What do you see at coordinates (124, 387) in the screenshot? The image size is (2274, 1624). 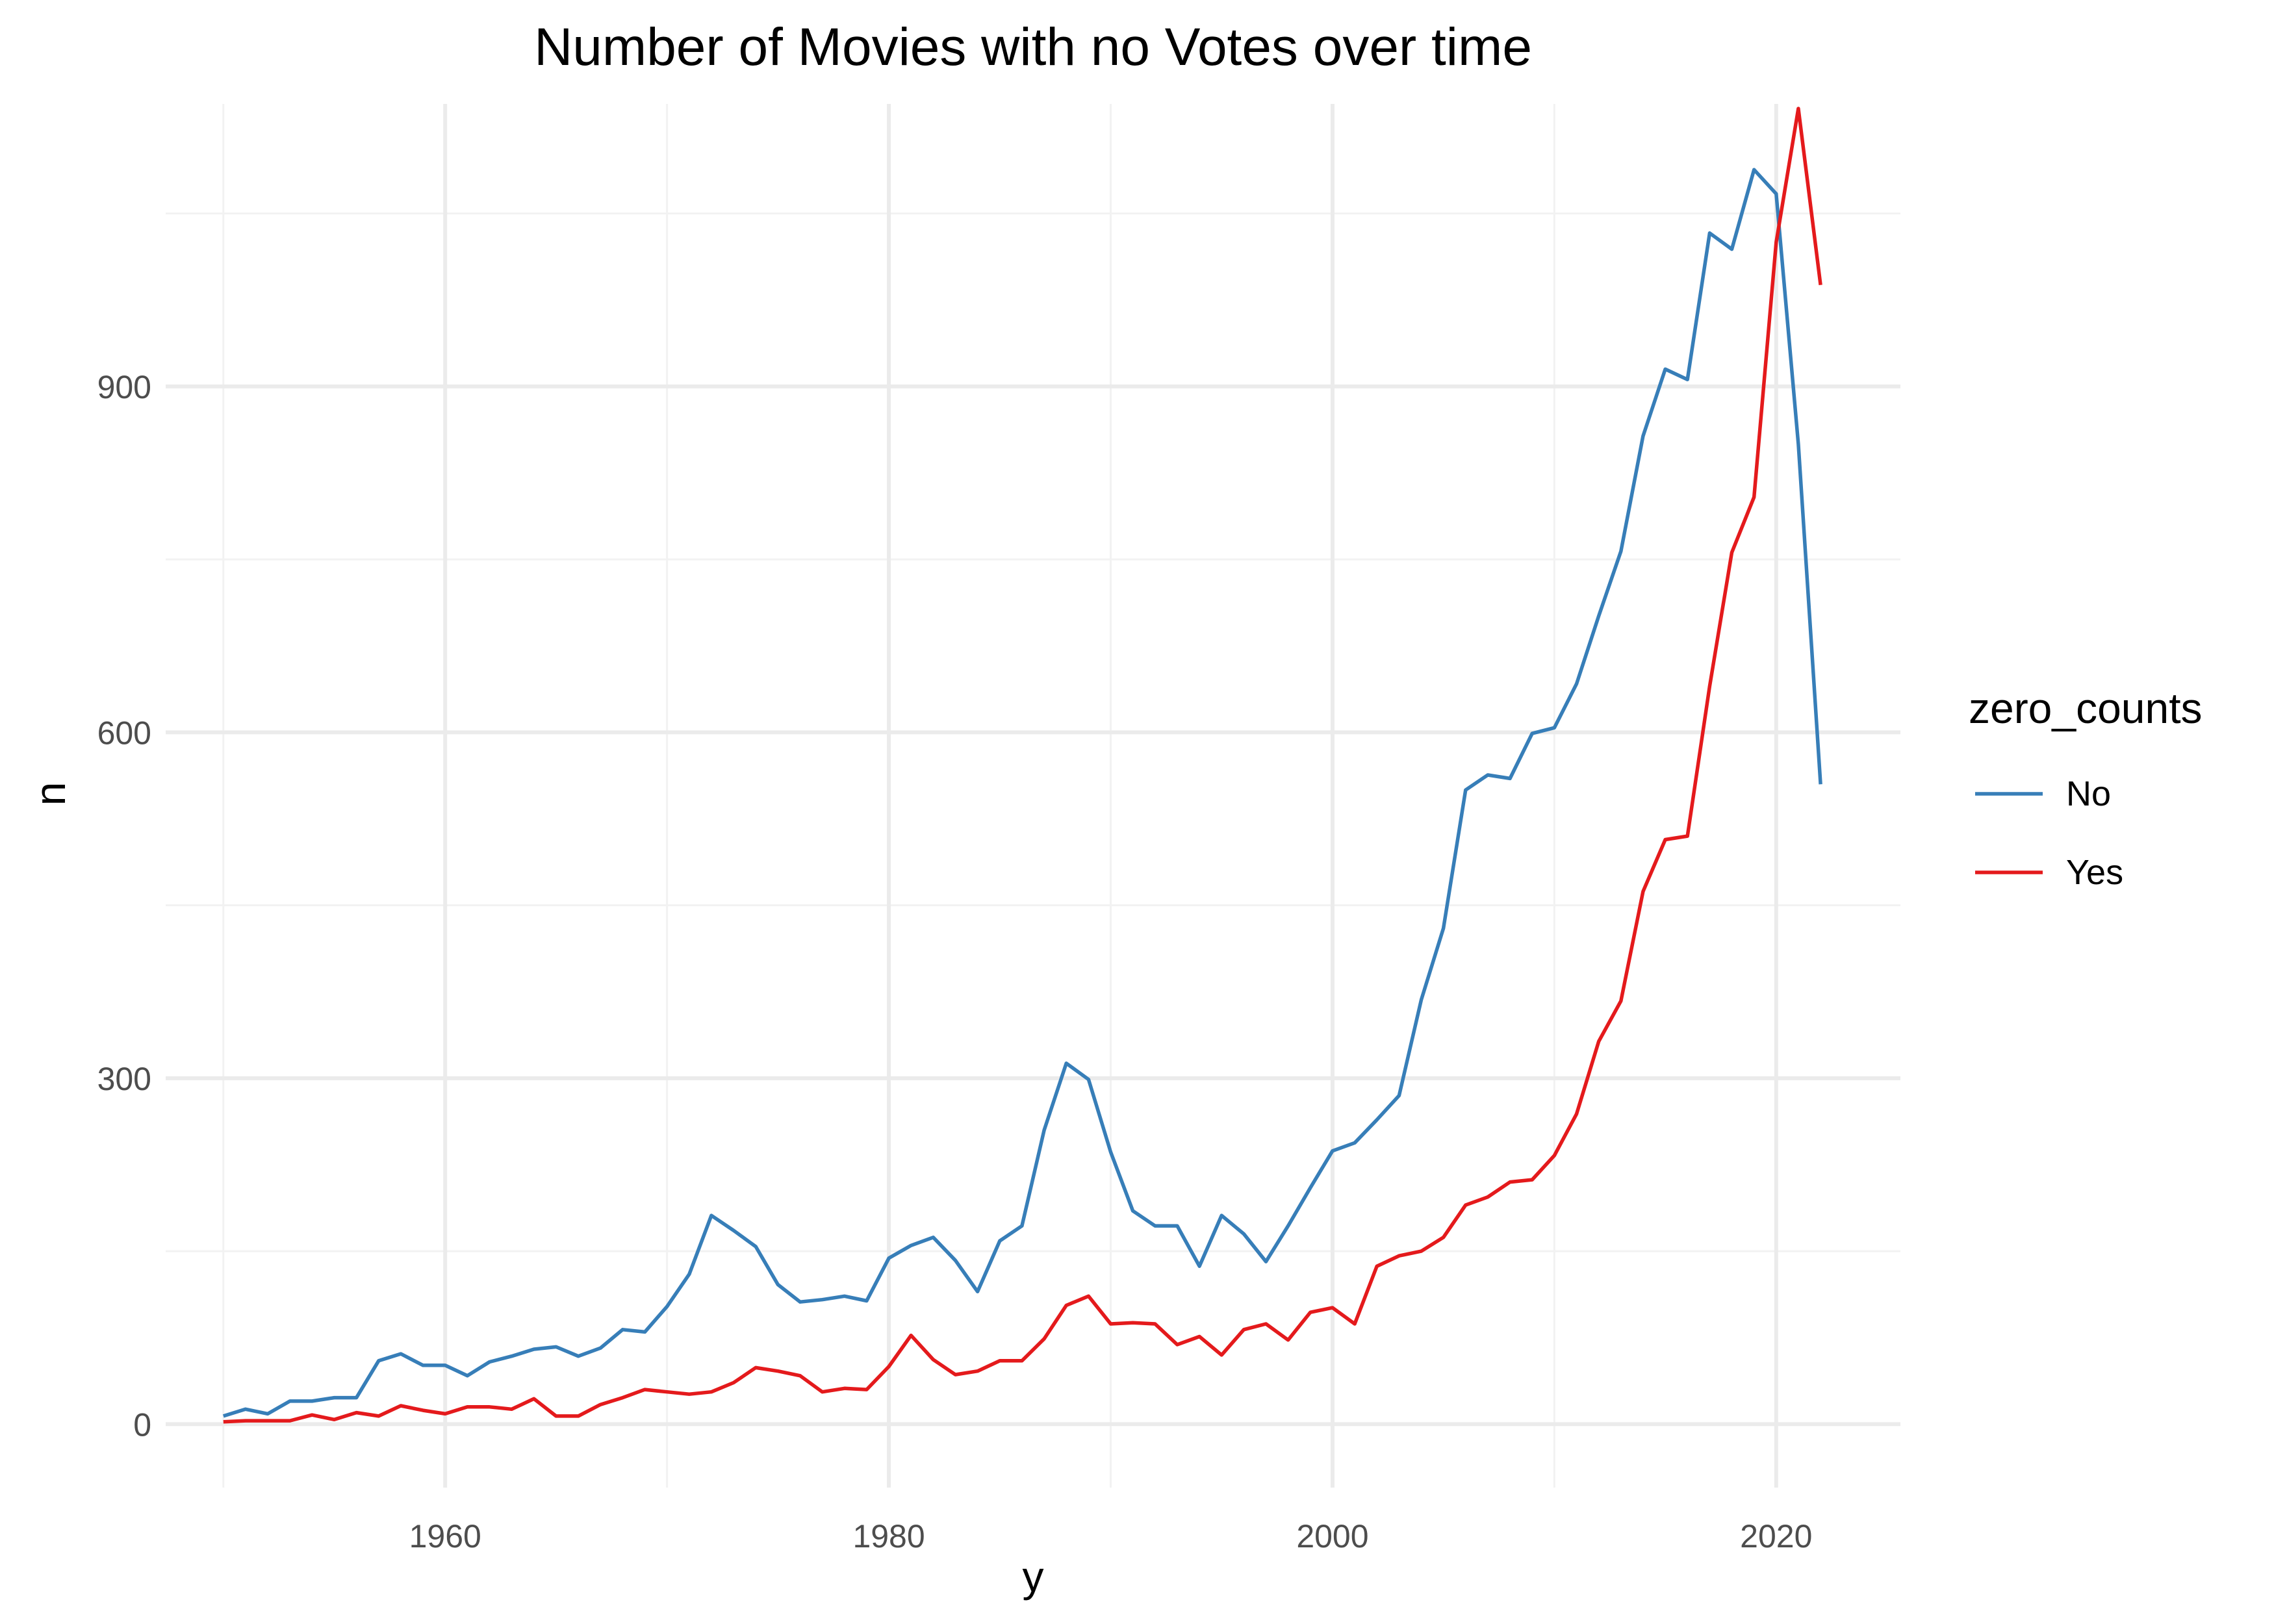 I see `y-tick-label: 900` at bounding box center [124, 387].